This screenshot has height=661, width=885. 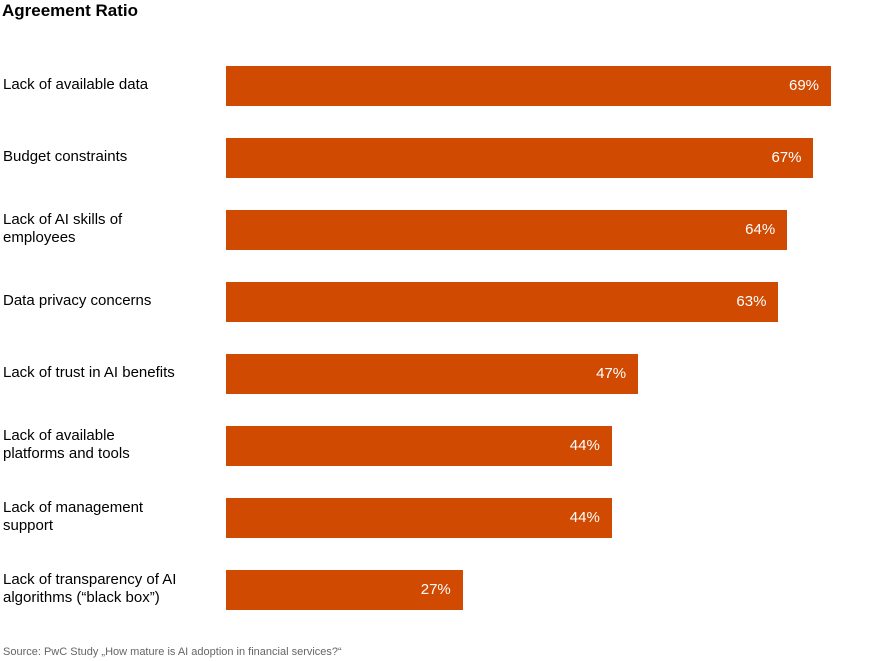 What do you see at coordinates (73, 516) in the screenshot?
I see `category-label: Lack of management support` at bounding box center [73, 516].